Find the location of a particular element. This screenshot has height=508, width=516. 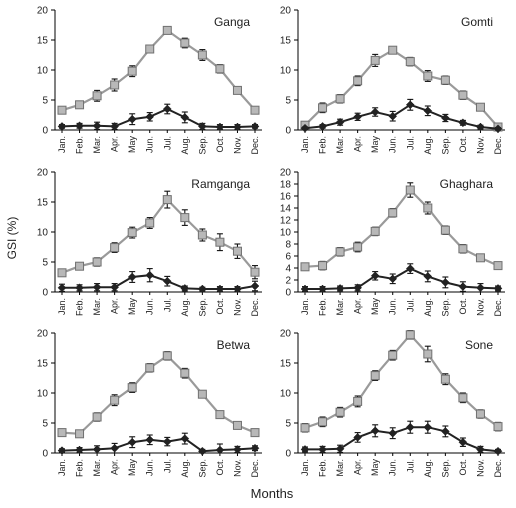

panel-title: Gomti is located at coordinates (477, 22).